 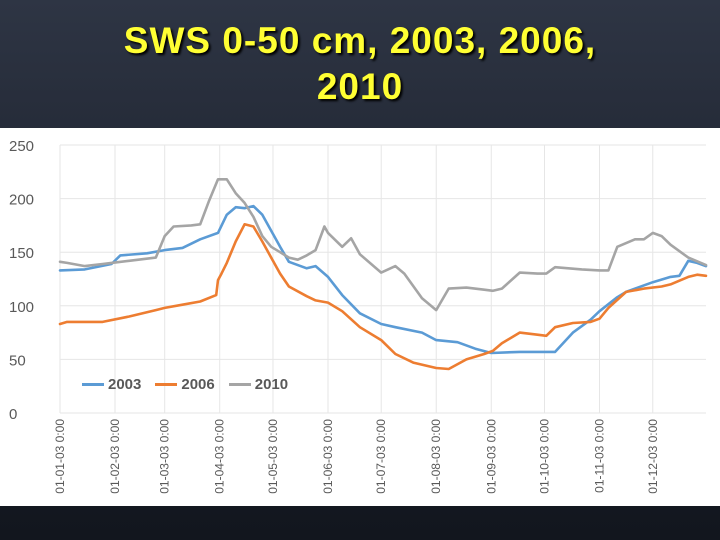 I want to click on y-tick-label-150: 150, so click(x=21, y=253).